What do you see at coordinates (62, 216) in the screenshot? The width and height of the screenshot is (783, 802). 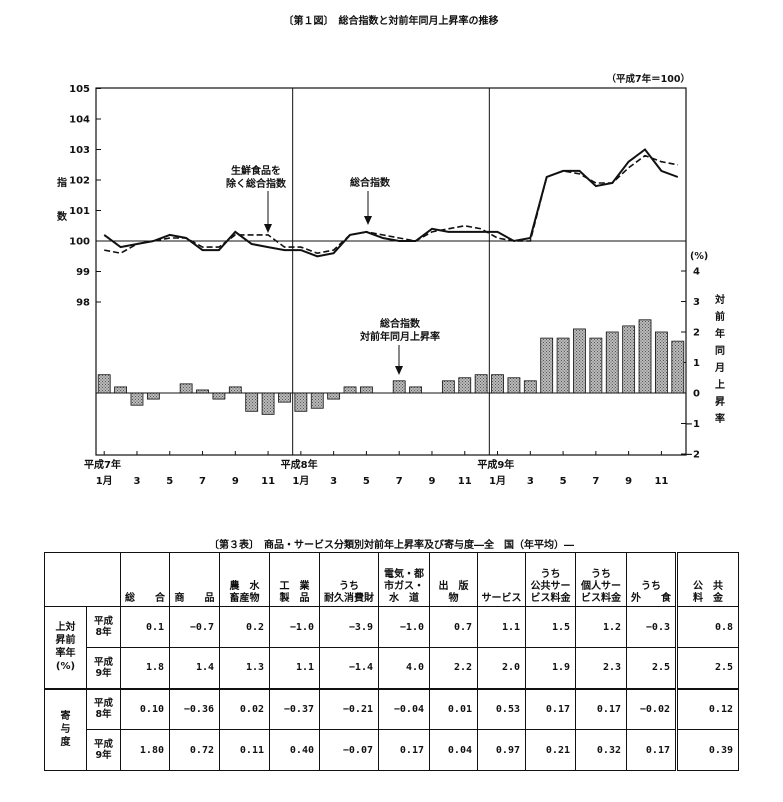 I see `left-axis-label: 数` at bounding box center [62, 216].